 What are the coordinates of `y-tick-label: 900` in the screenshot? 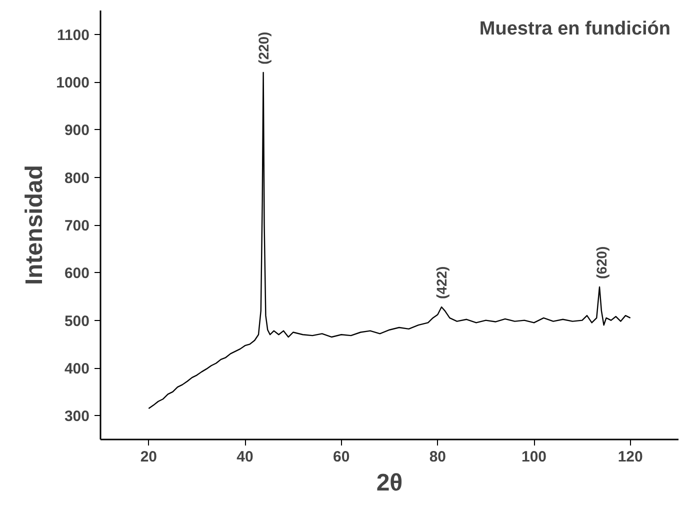 It's located at (77, 131).